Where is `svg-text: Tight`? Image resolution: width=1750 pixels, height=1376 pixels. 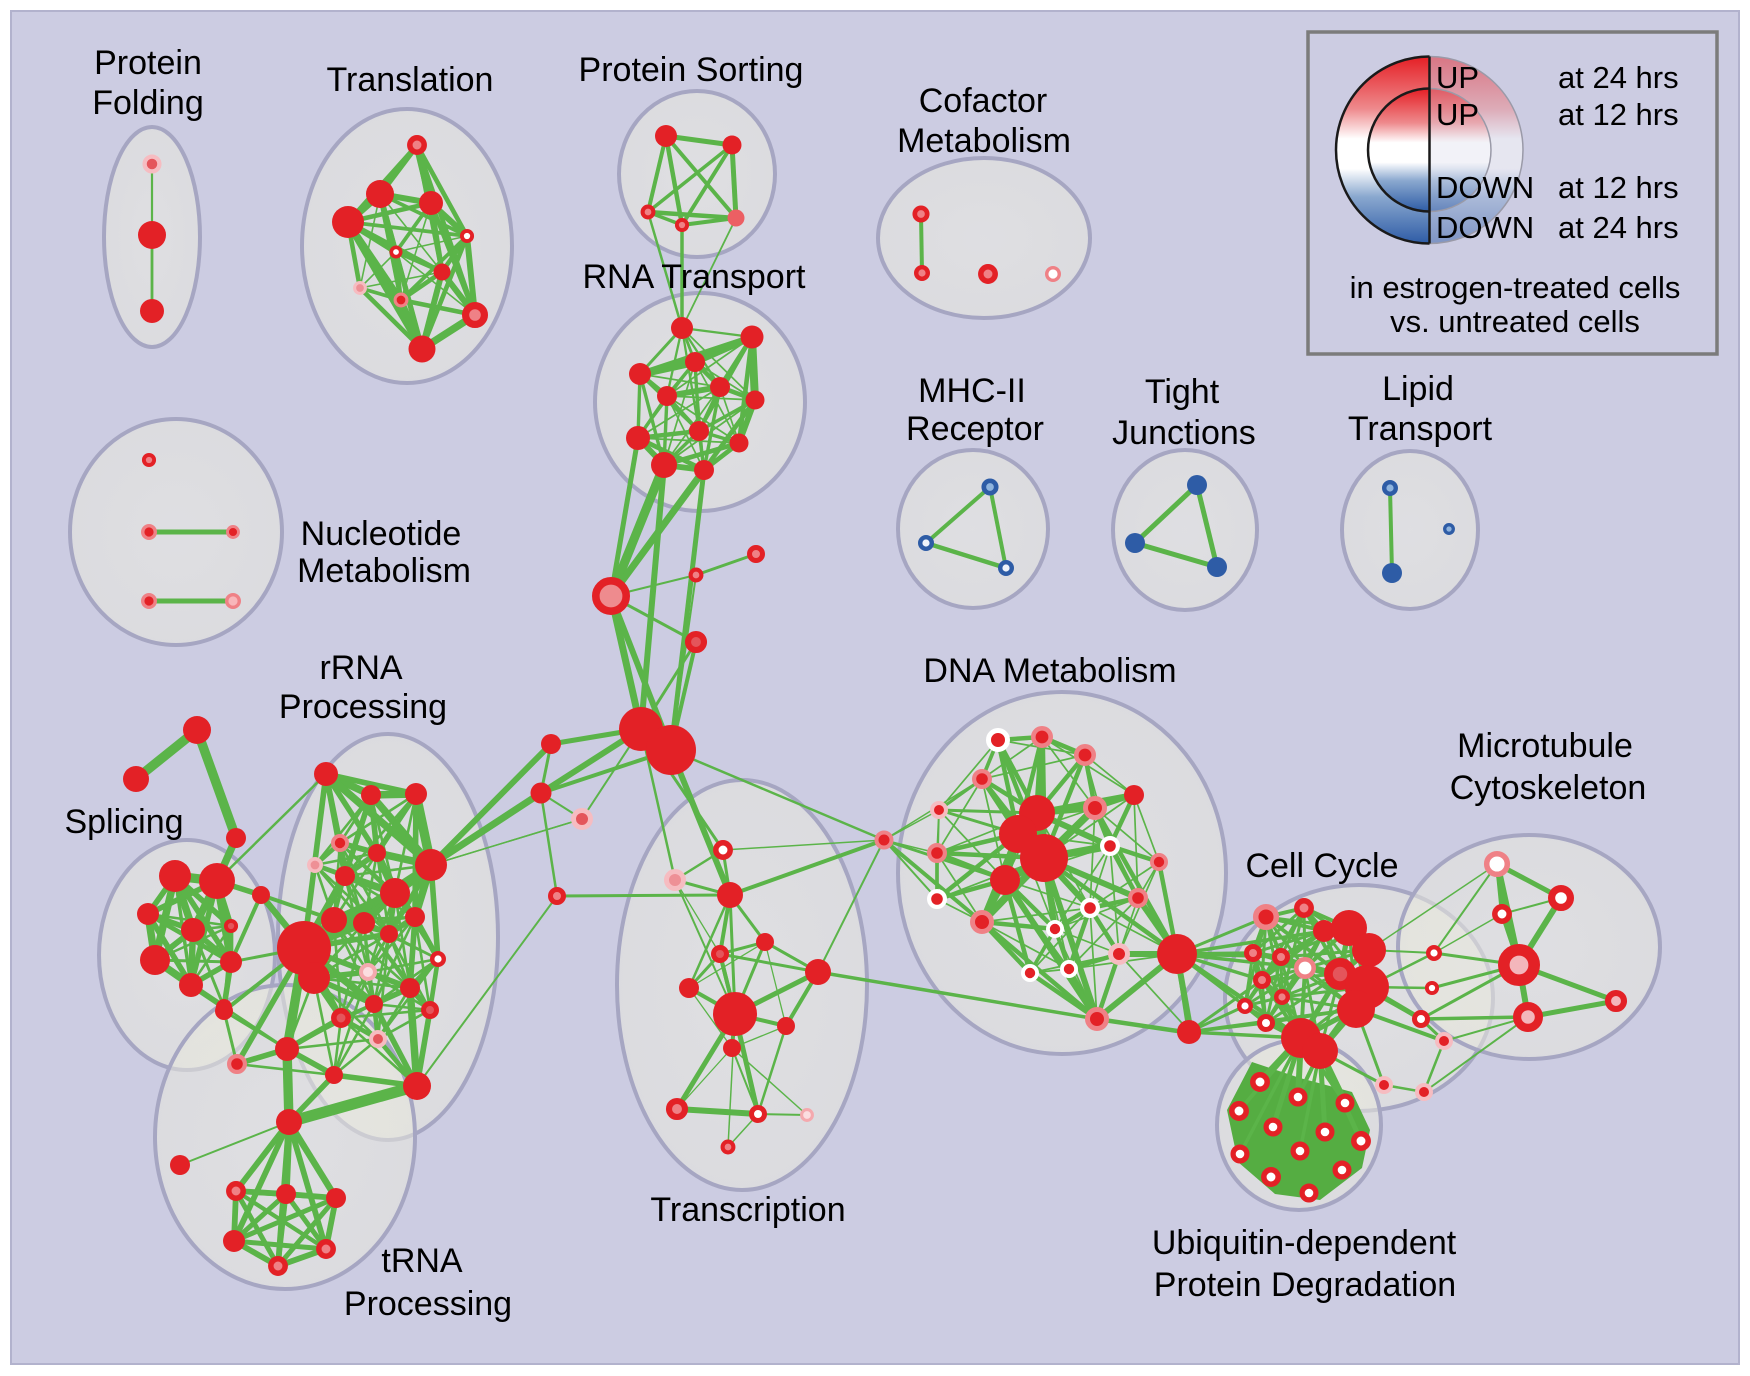
svg-text: Tight is located at coordinates (1182, 392).